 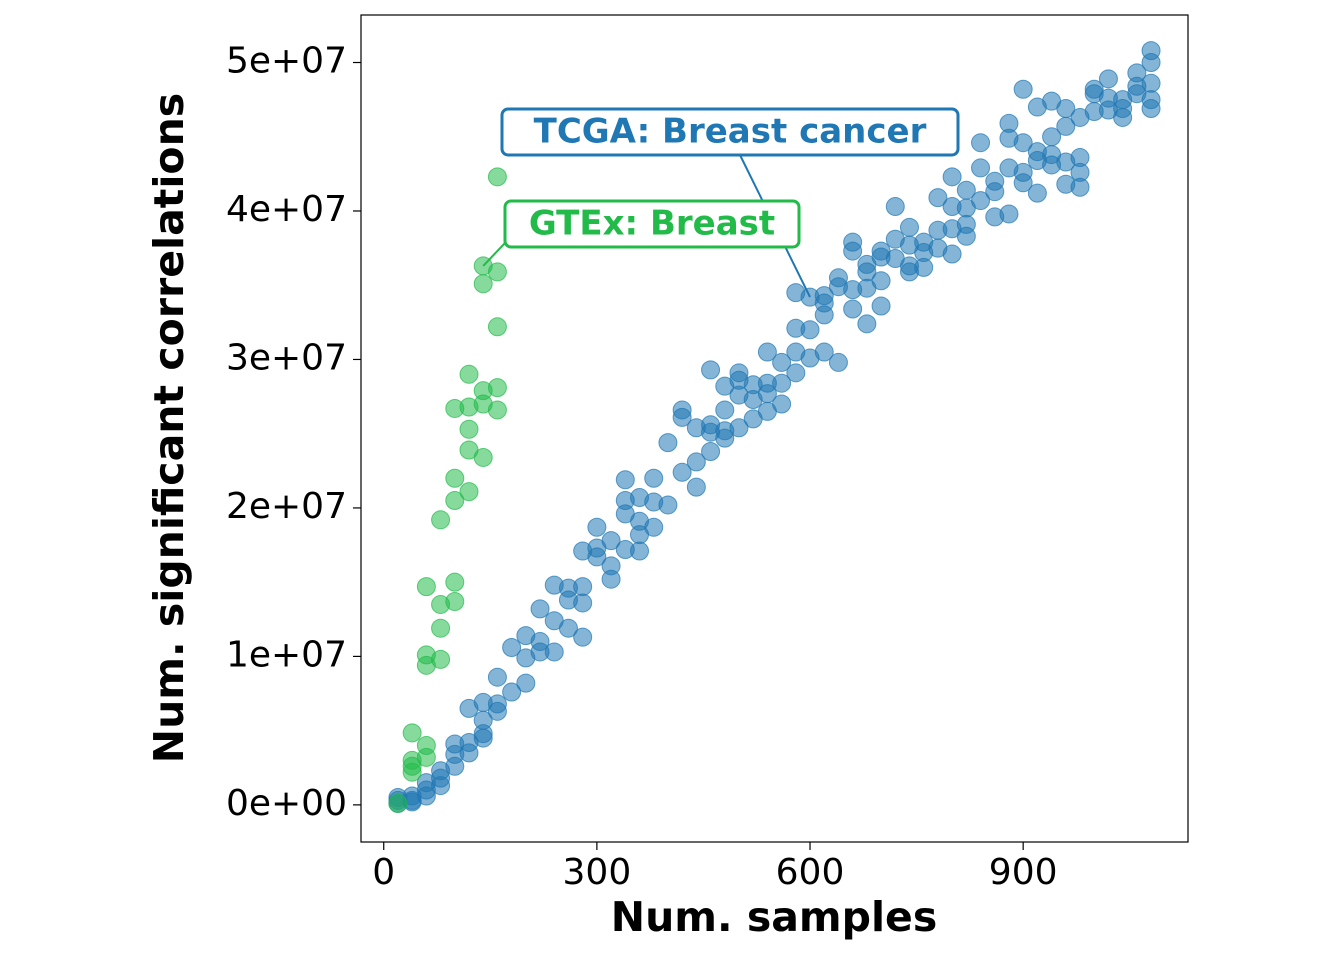 What do you see at coordinates (383, 872) in the screenshot?
I see `x-tick-label: 0` at bounding box center [383, 872].